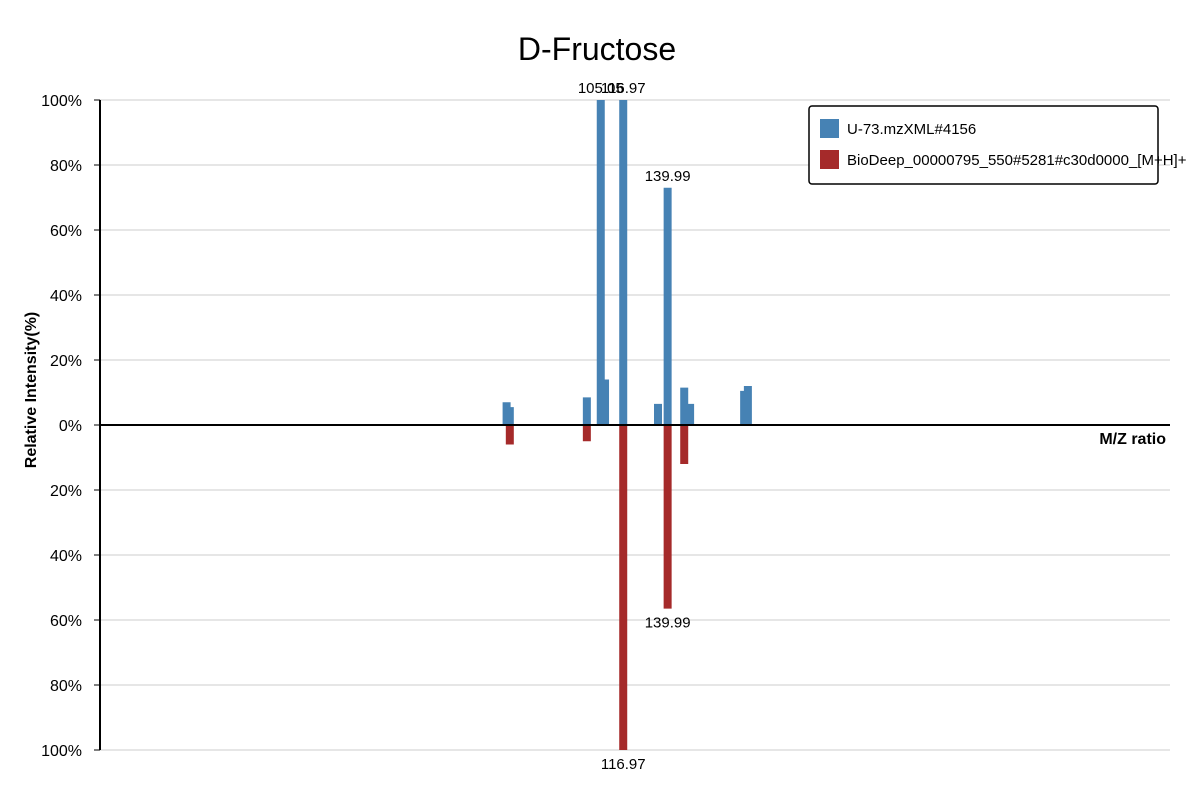 This screenshot has width=1200, height=800. Describe the element at coordinates (1132, 439) in the screenshot. I see `x-axis-label: M/Z ratio` at that location.